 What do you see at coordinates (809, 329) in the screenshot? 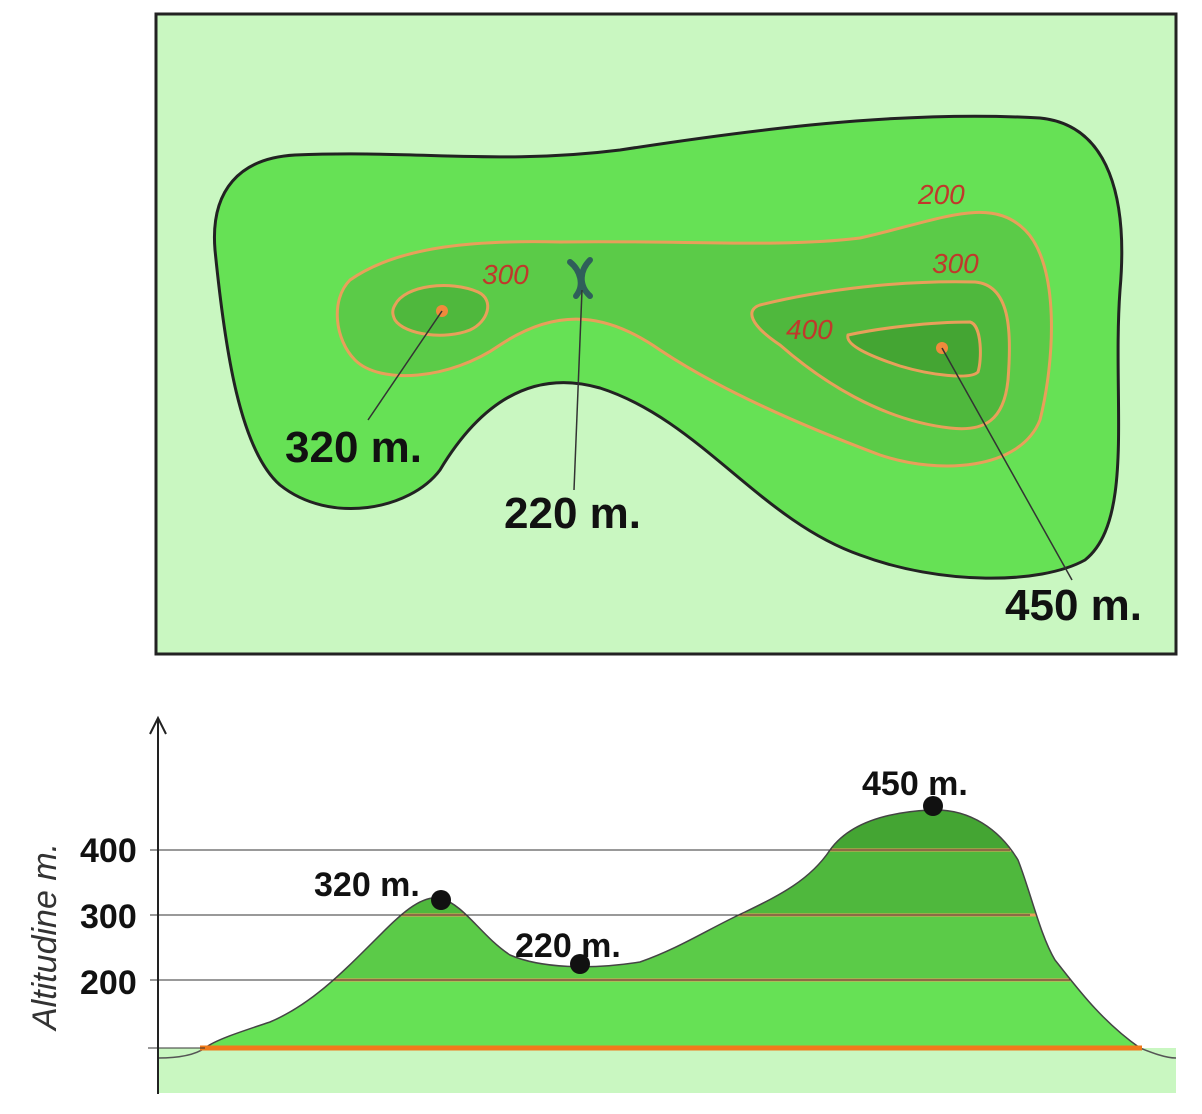
I see `contour-label-400: 400` at bounding box center [809, 329].